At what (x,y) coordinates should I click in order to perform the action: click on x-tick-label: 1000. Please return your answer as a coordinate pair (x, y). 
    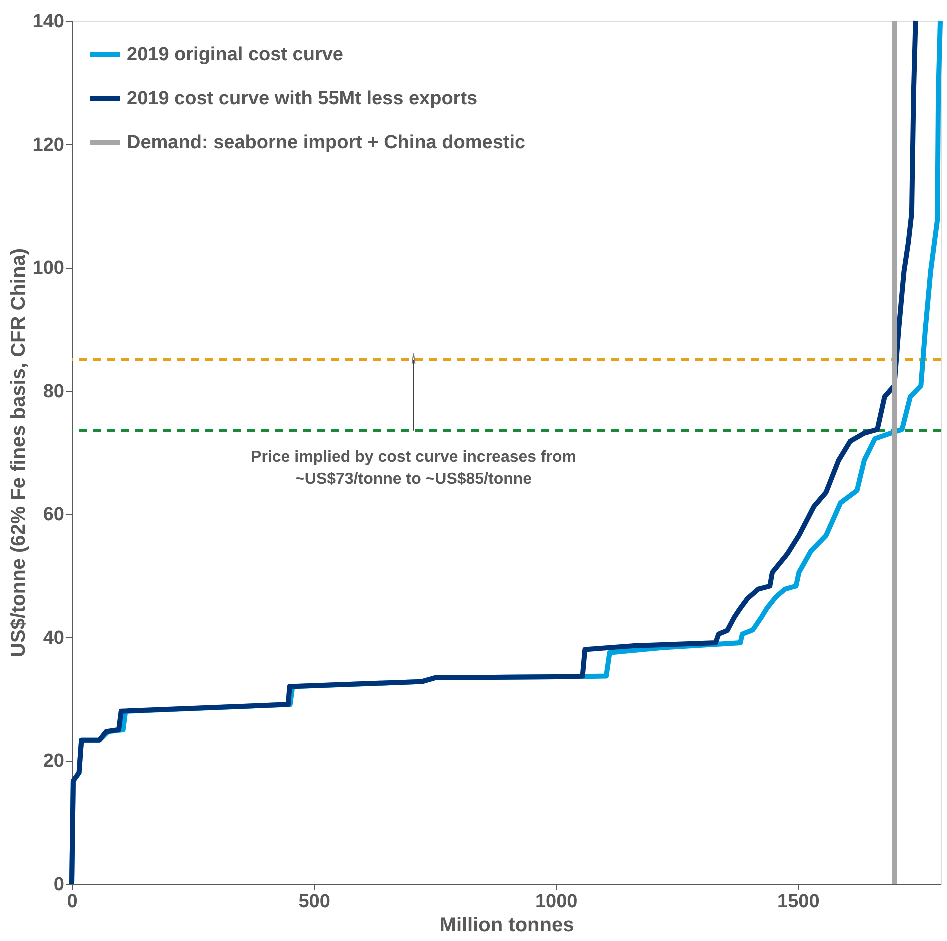
    Looking at the image, I should click on (556, 902).